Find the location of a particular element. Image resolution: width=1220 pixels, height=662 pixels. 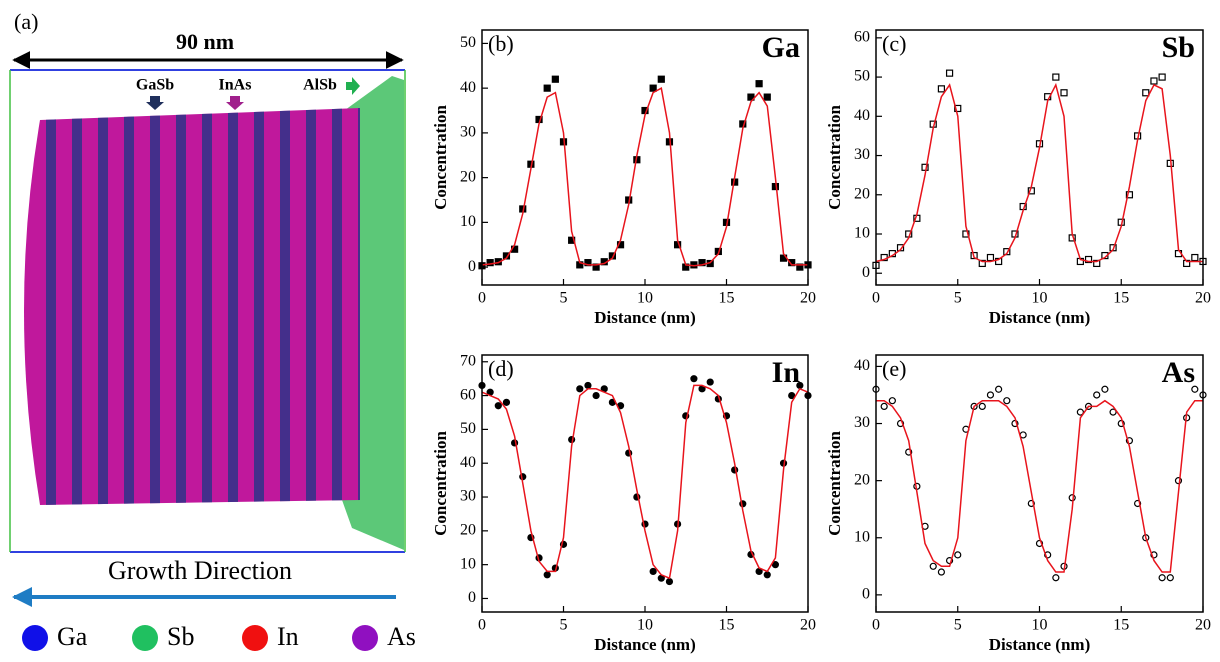

y-axis-label: Concentration is located at coordinates (440, 483).